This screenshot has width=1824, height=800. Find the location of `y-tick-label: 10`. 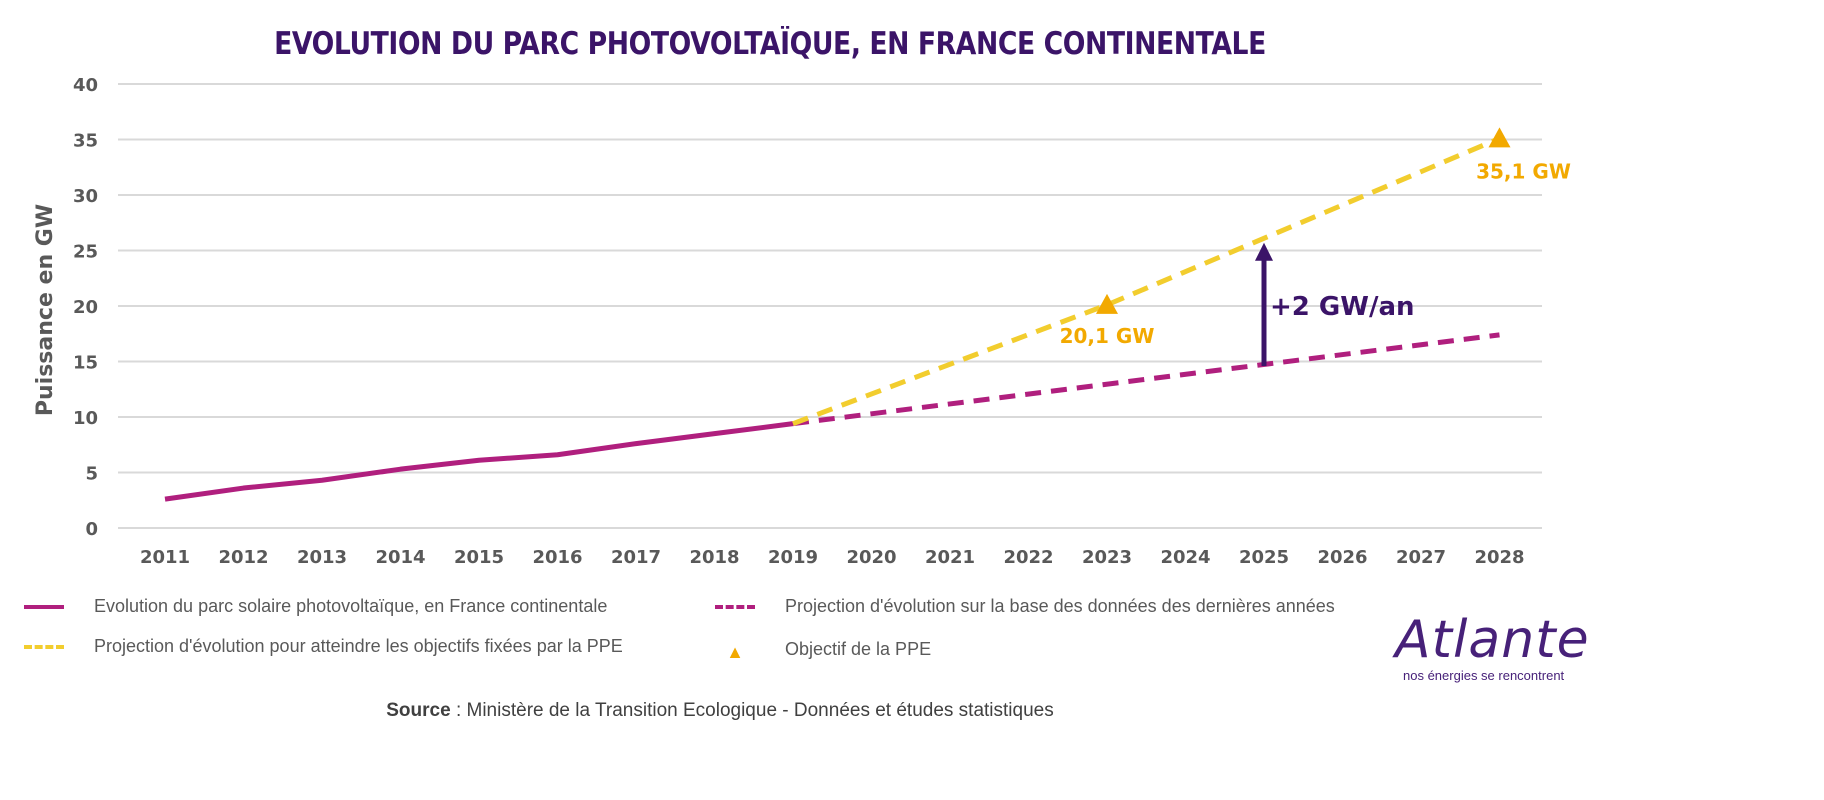

y-tick-label: 10 is located at coordinates (85, 418).